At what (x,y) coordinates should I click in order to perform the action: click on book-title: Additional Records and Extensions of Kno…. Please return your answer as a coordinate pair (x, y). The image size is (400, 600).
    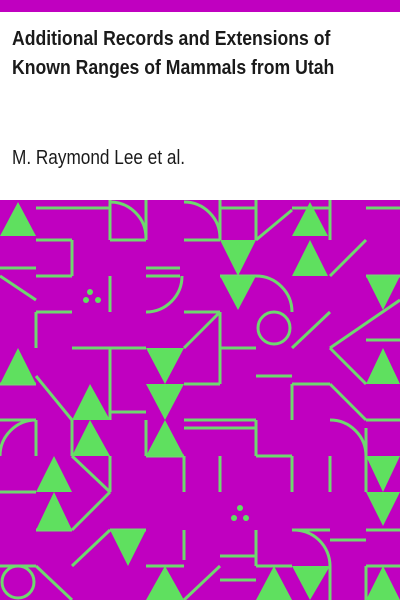
    Looking at the image, I should click on (173, 53).